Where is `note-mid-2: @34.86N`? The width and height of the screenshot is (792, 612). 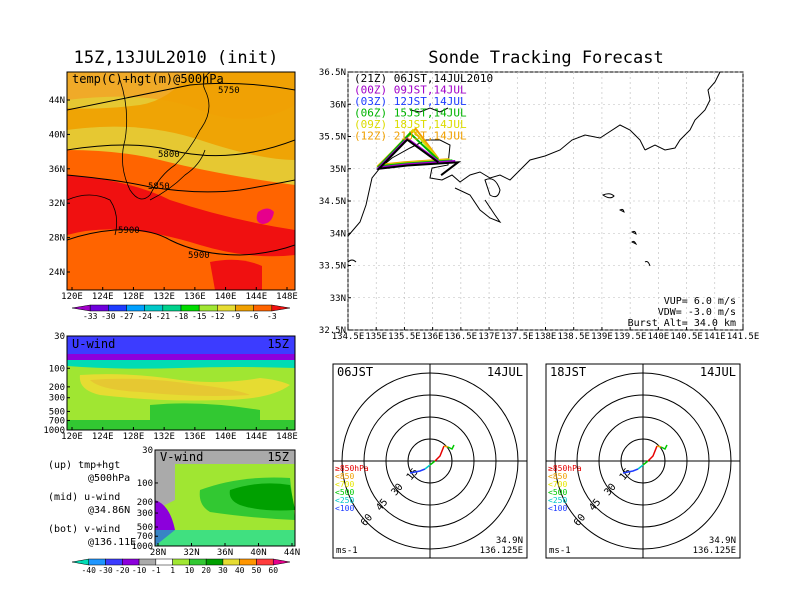
note-mid-2: @34.86N is located at coordinates (109, 510).